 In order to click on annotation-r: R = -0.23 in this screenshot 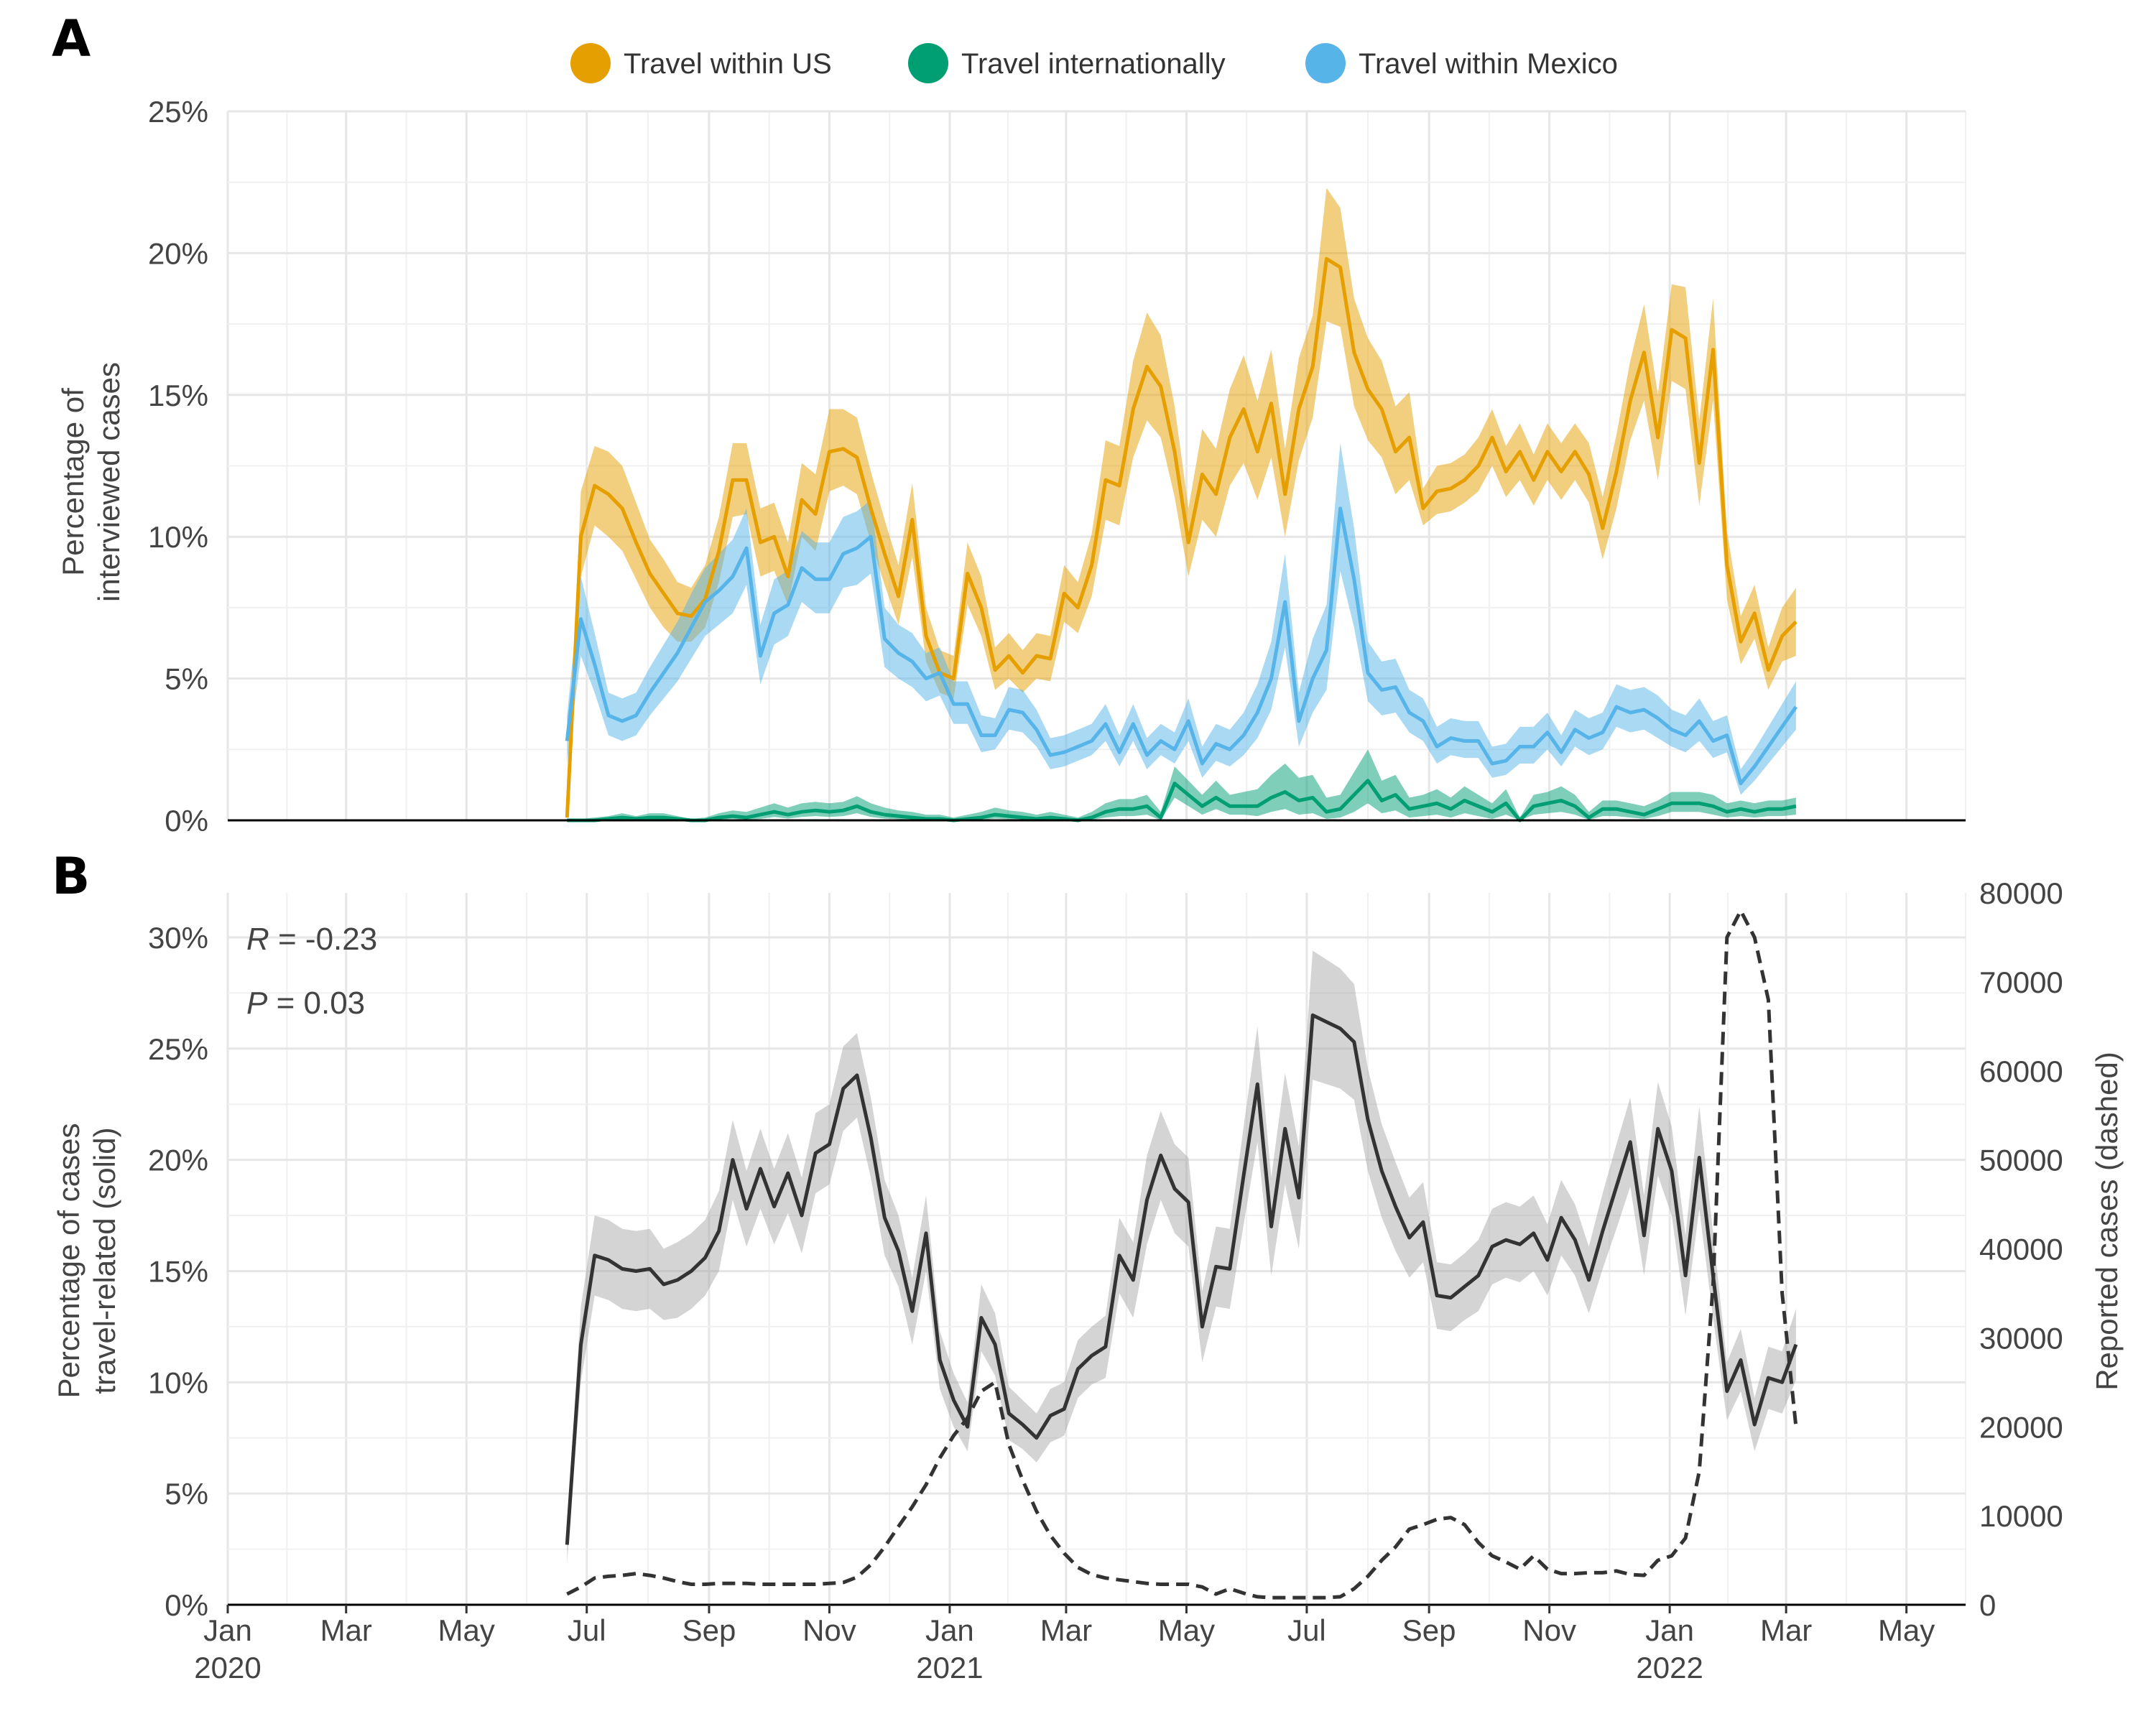, I will do `click(311, 940)`.